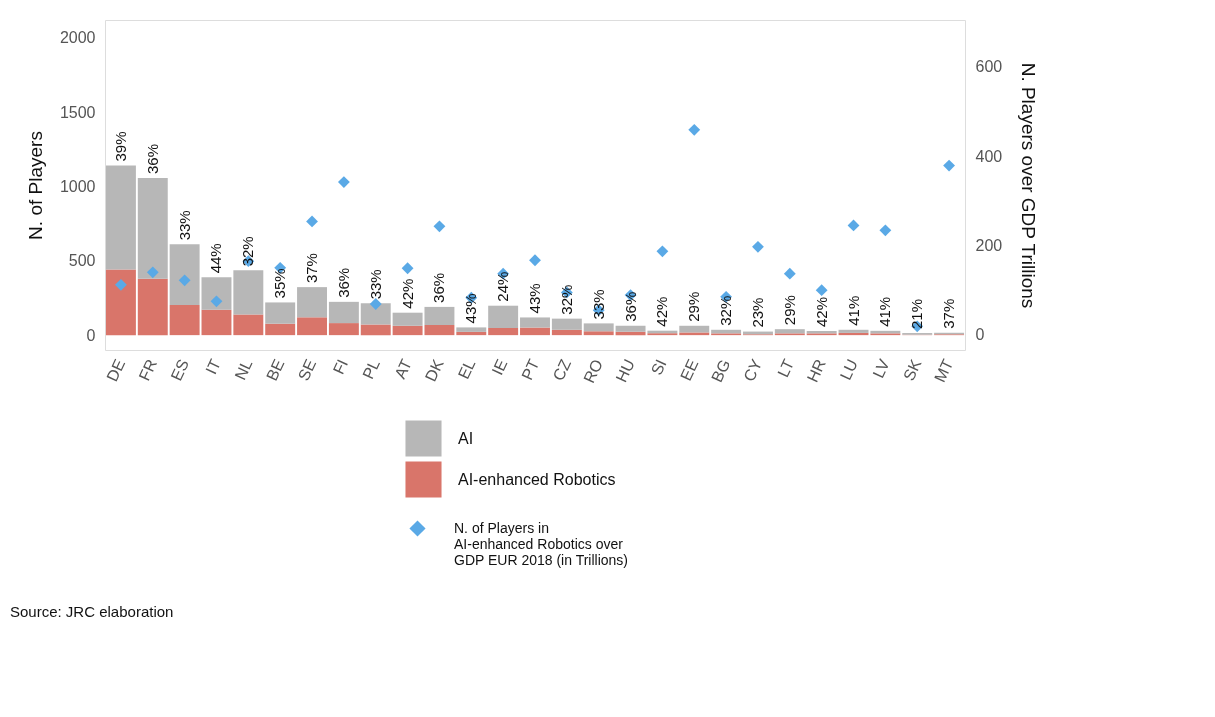 This screenshot has width=1215, height=717. What do you see at coordinates (280, 283) in the screenshot?
I see `annotation: 35%` at bounding box center [280, 283].